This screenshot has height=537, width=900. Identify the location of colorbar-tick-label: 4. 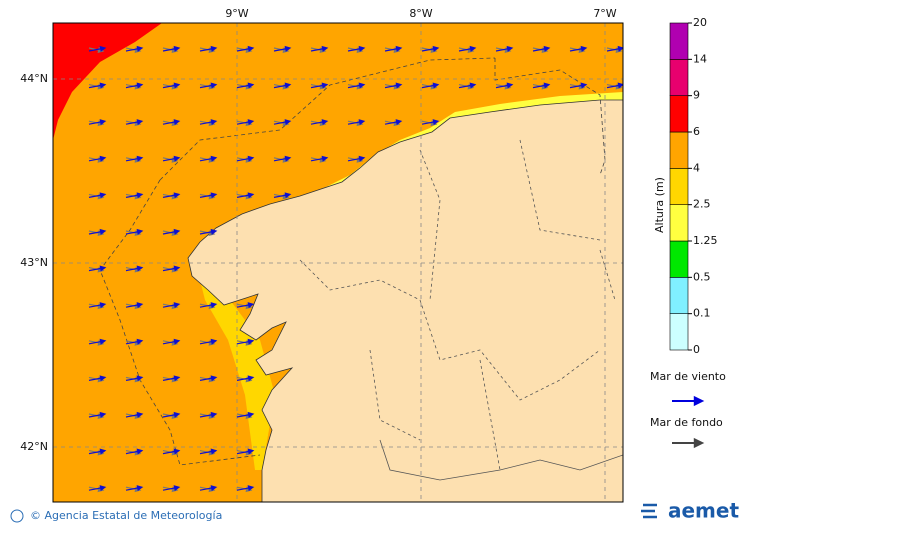
(696, 167).